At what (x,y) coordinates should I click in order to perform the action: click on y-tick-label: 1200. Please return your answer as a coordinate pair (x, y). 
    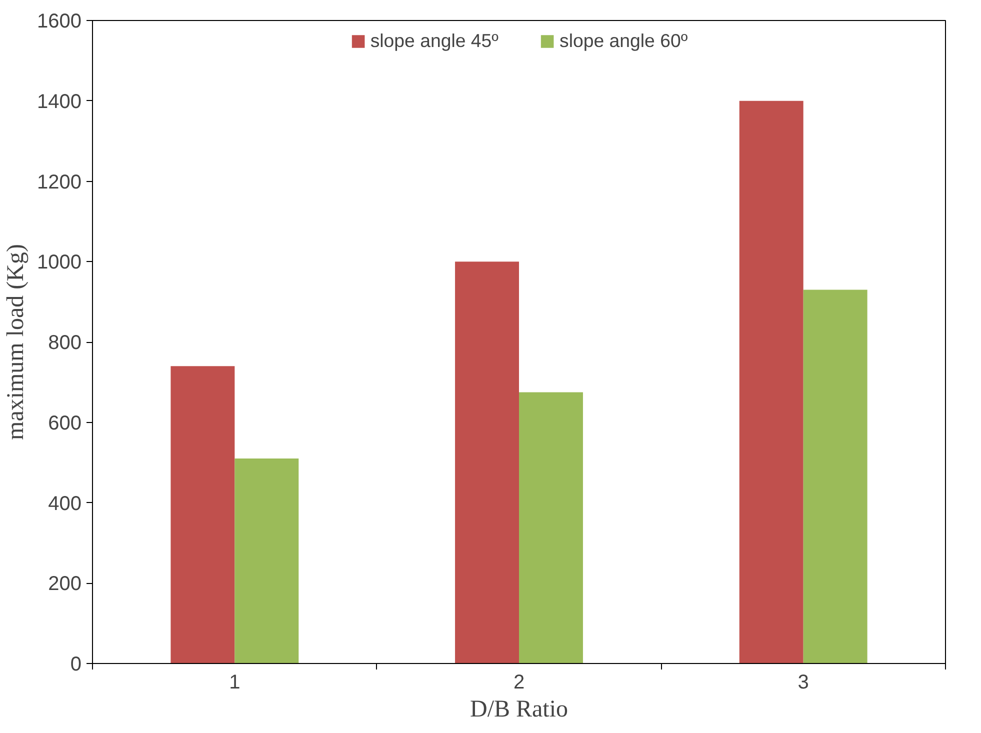
    Looking at the image, I should click on (59, 182).